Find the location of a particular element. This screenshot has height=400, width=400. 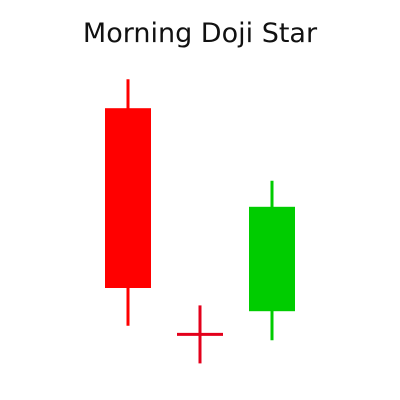

chart-title: Morning Doji Star is located at coordinates (200, 33).